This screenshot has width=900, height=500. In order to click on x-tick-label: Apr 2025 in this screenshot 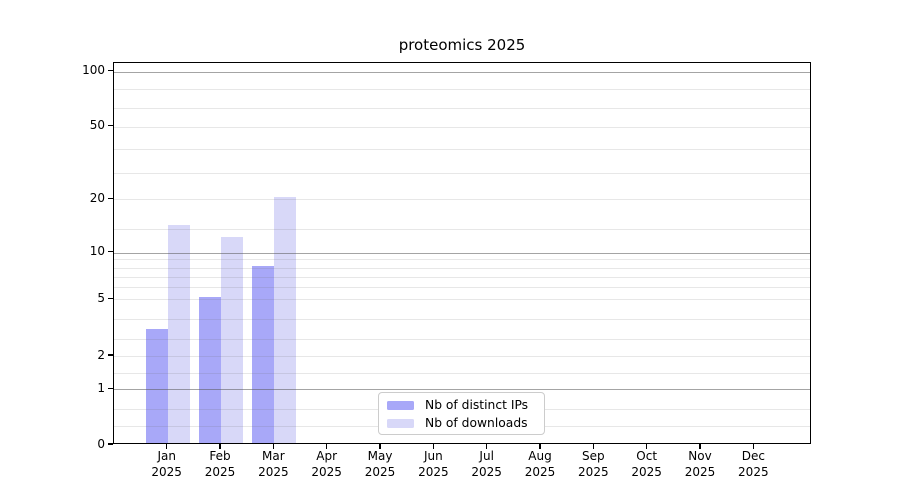, I will do `click(326, 464)`.